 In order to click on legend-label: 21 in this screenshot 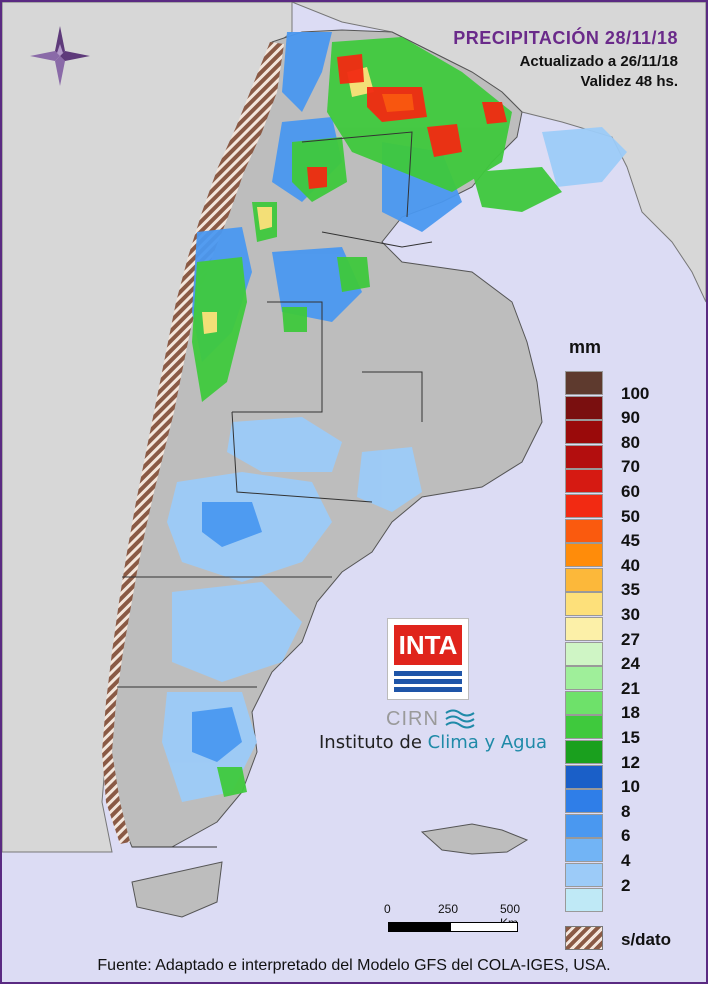, I will do `click(630, 688)`.